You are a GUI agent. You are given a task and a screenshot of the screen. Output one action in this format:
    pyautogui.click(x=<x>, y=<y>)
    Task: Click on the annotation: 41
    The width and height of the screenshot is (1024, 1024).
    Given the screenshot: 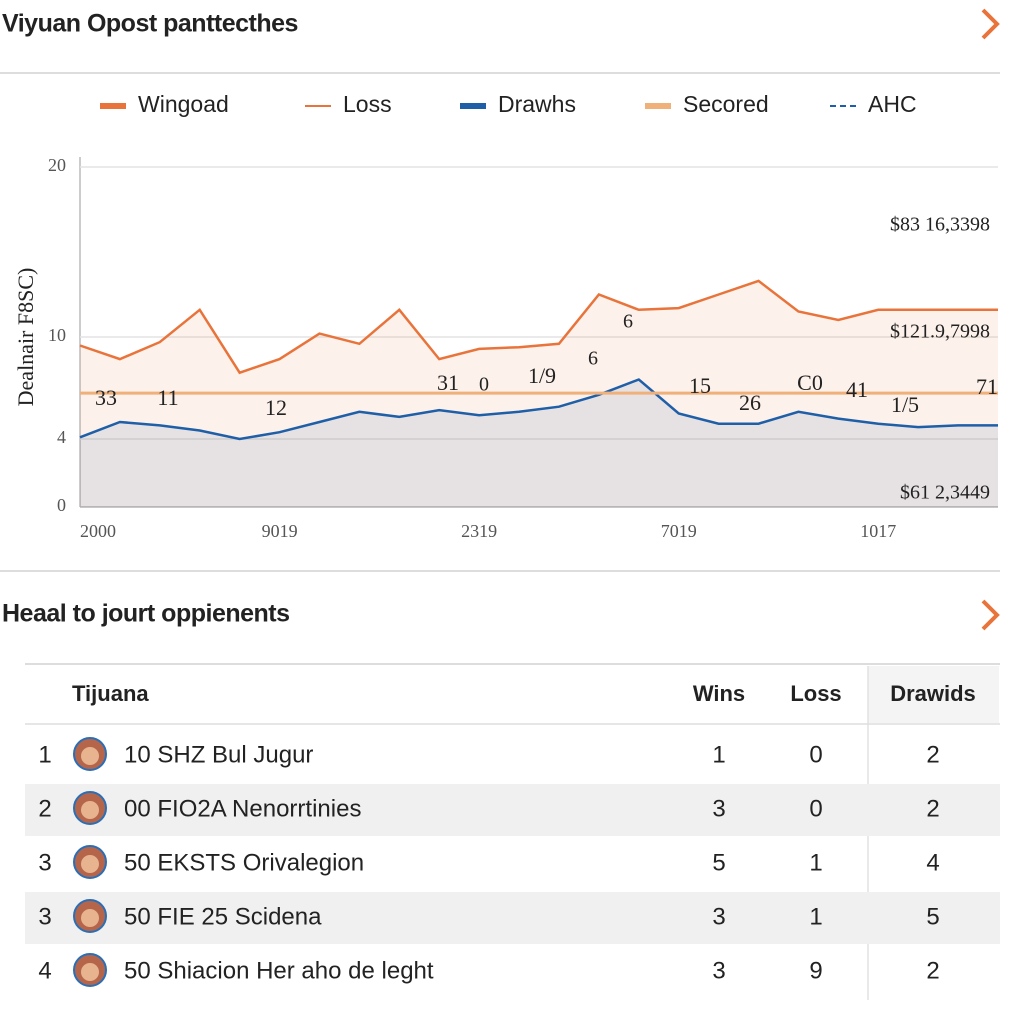 What is the action you would take?
    pyautogui.click(x=857, y=389)
    